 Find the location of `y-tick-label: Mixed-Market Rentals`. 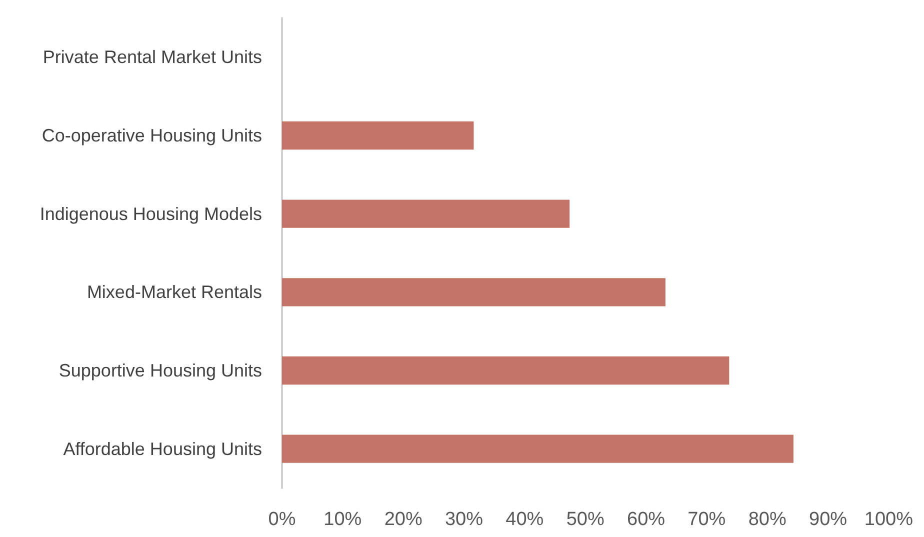

y-tick-label: Mixed-Market Rentals is located at coordinates (174, 292).